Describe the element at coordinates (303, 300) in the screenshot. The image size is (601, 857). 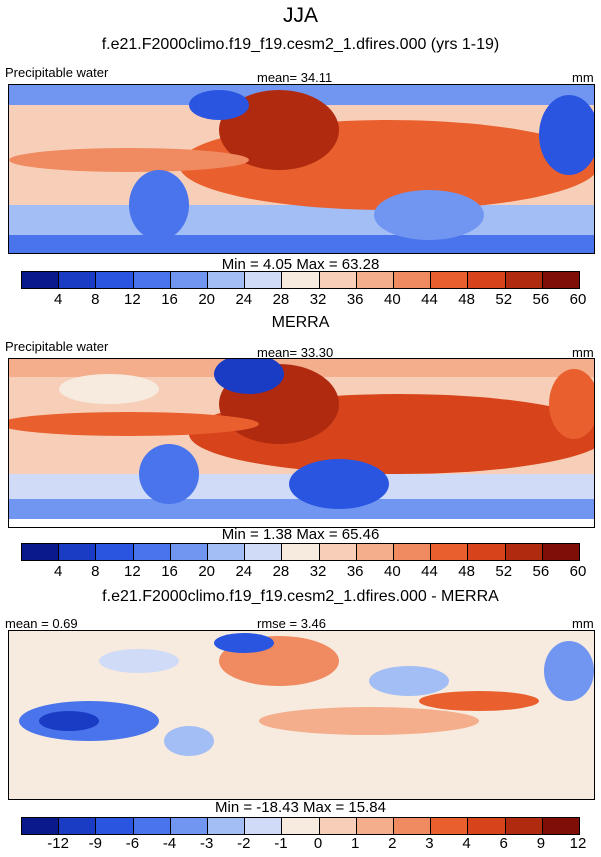
I see `panel-1-colorbar-ticks: 4 8 12 16 20 24 28 32 36 40 44 48 52 56 60` at that location.